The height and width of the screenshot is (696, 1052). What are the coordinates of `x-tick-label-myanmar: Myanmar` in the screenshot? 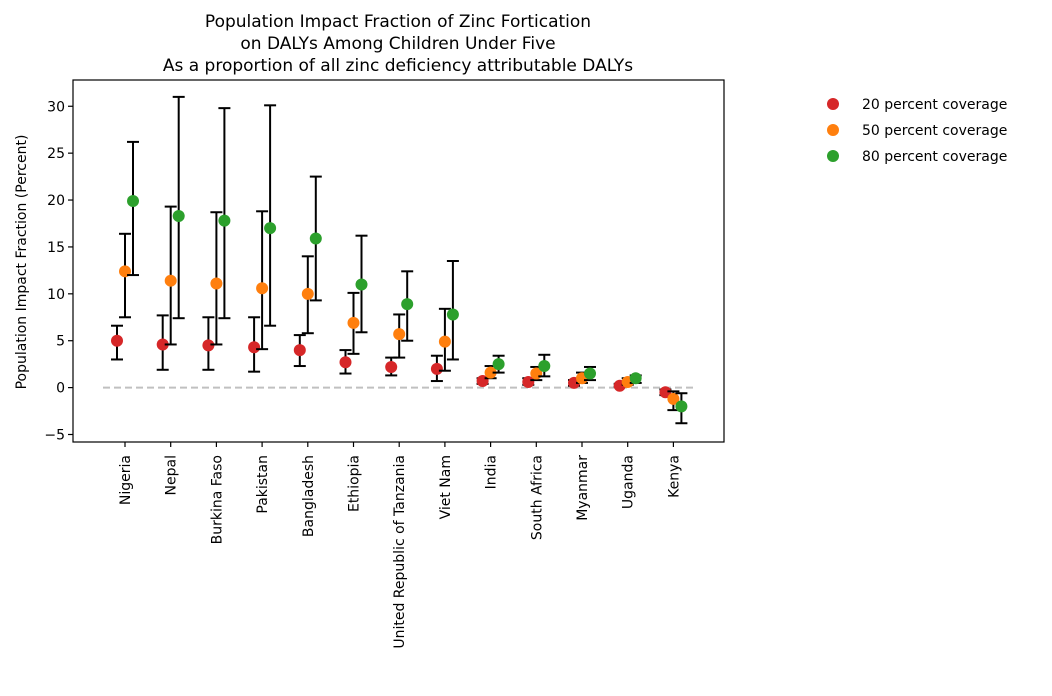 It's located at (583, 488).